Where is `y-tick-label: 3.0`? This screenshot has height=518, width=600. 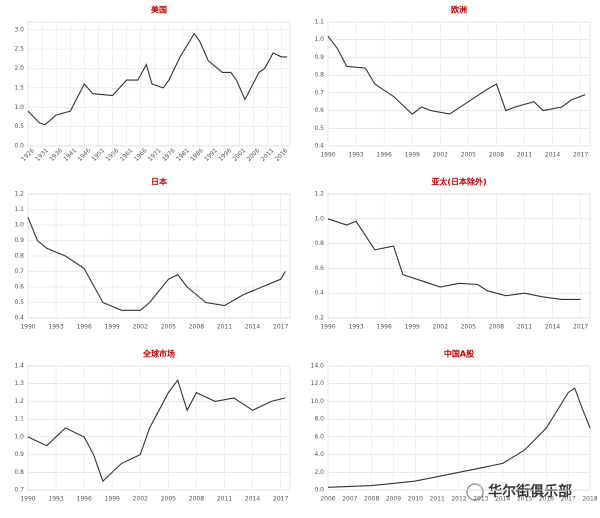 y-tick-label: 3.0 is located at coordinates (19, 29).